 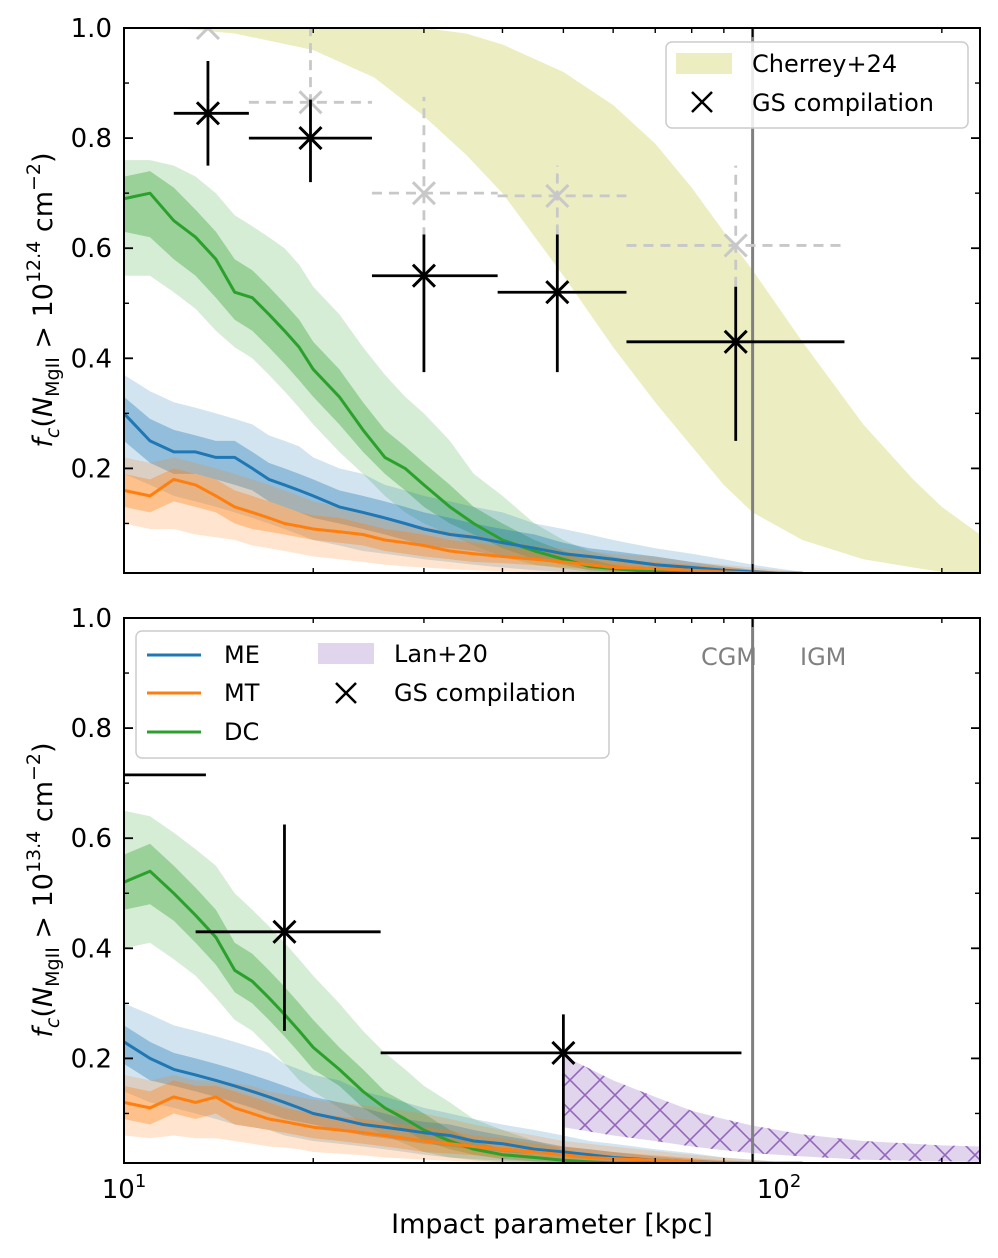 I want to click on top-ytick-label: 0.2, so click(x=91, y=469).